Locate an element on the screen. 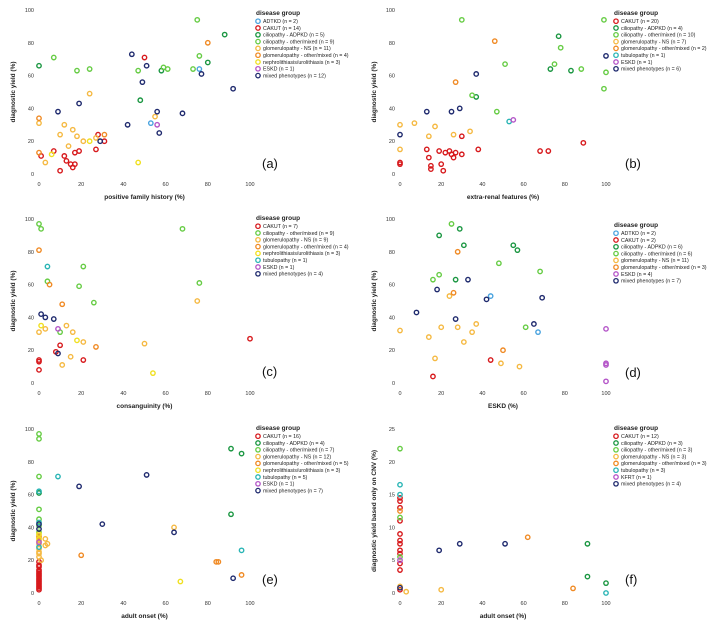  x-tick-label: 40 is located at coordinates (123, 394).